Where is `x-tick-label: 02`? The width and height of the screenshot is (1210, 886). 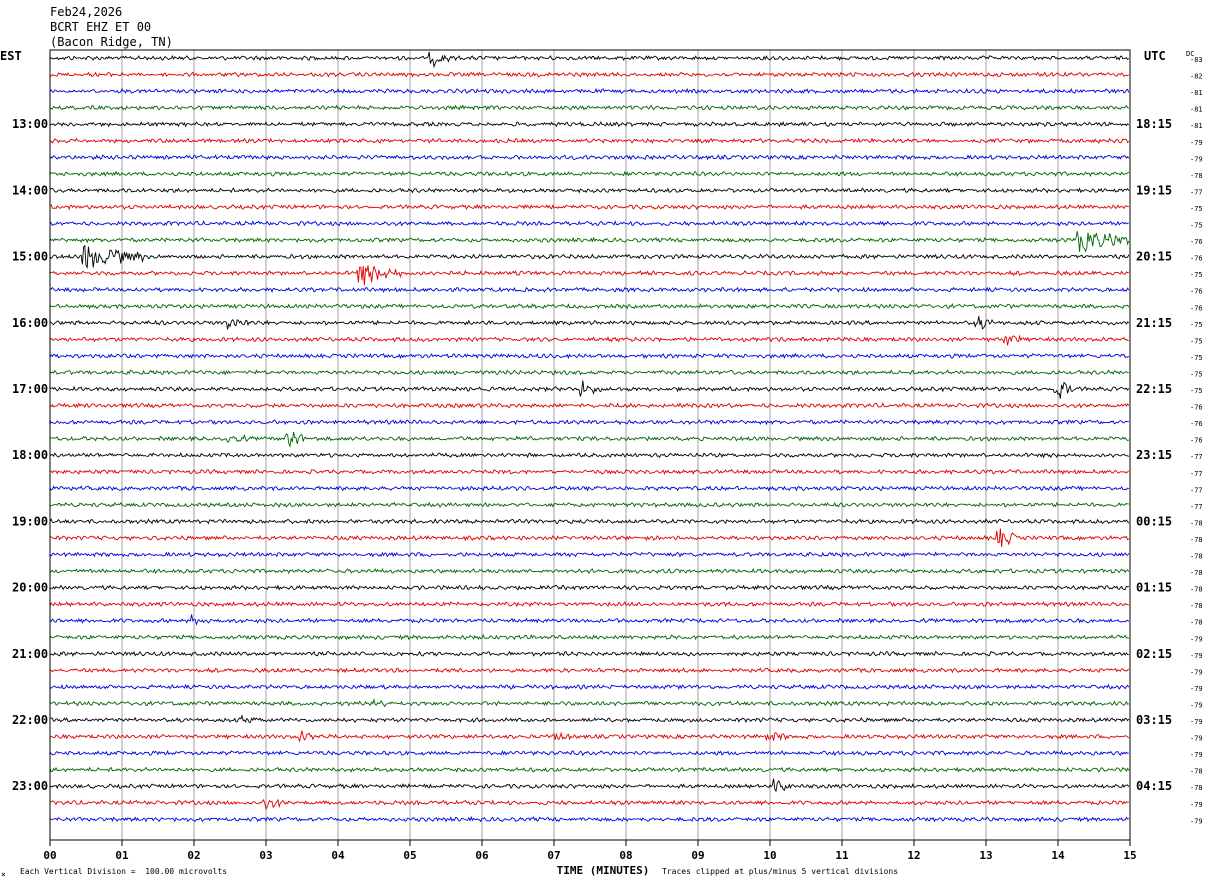 x-tick-label: 02 is located at coordinates (193, 855).